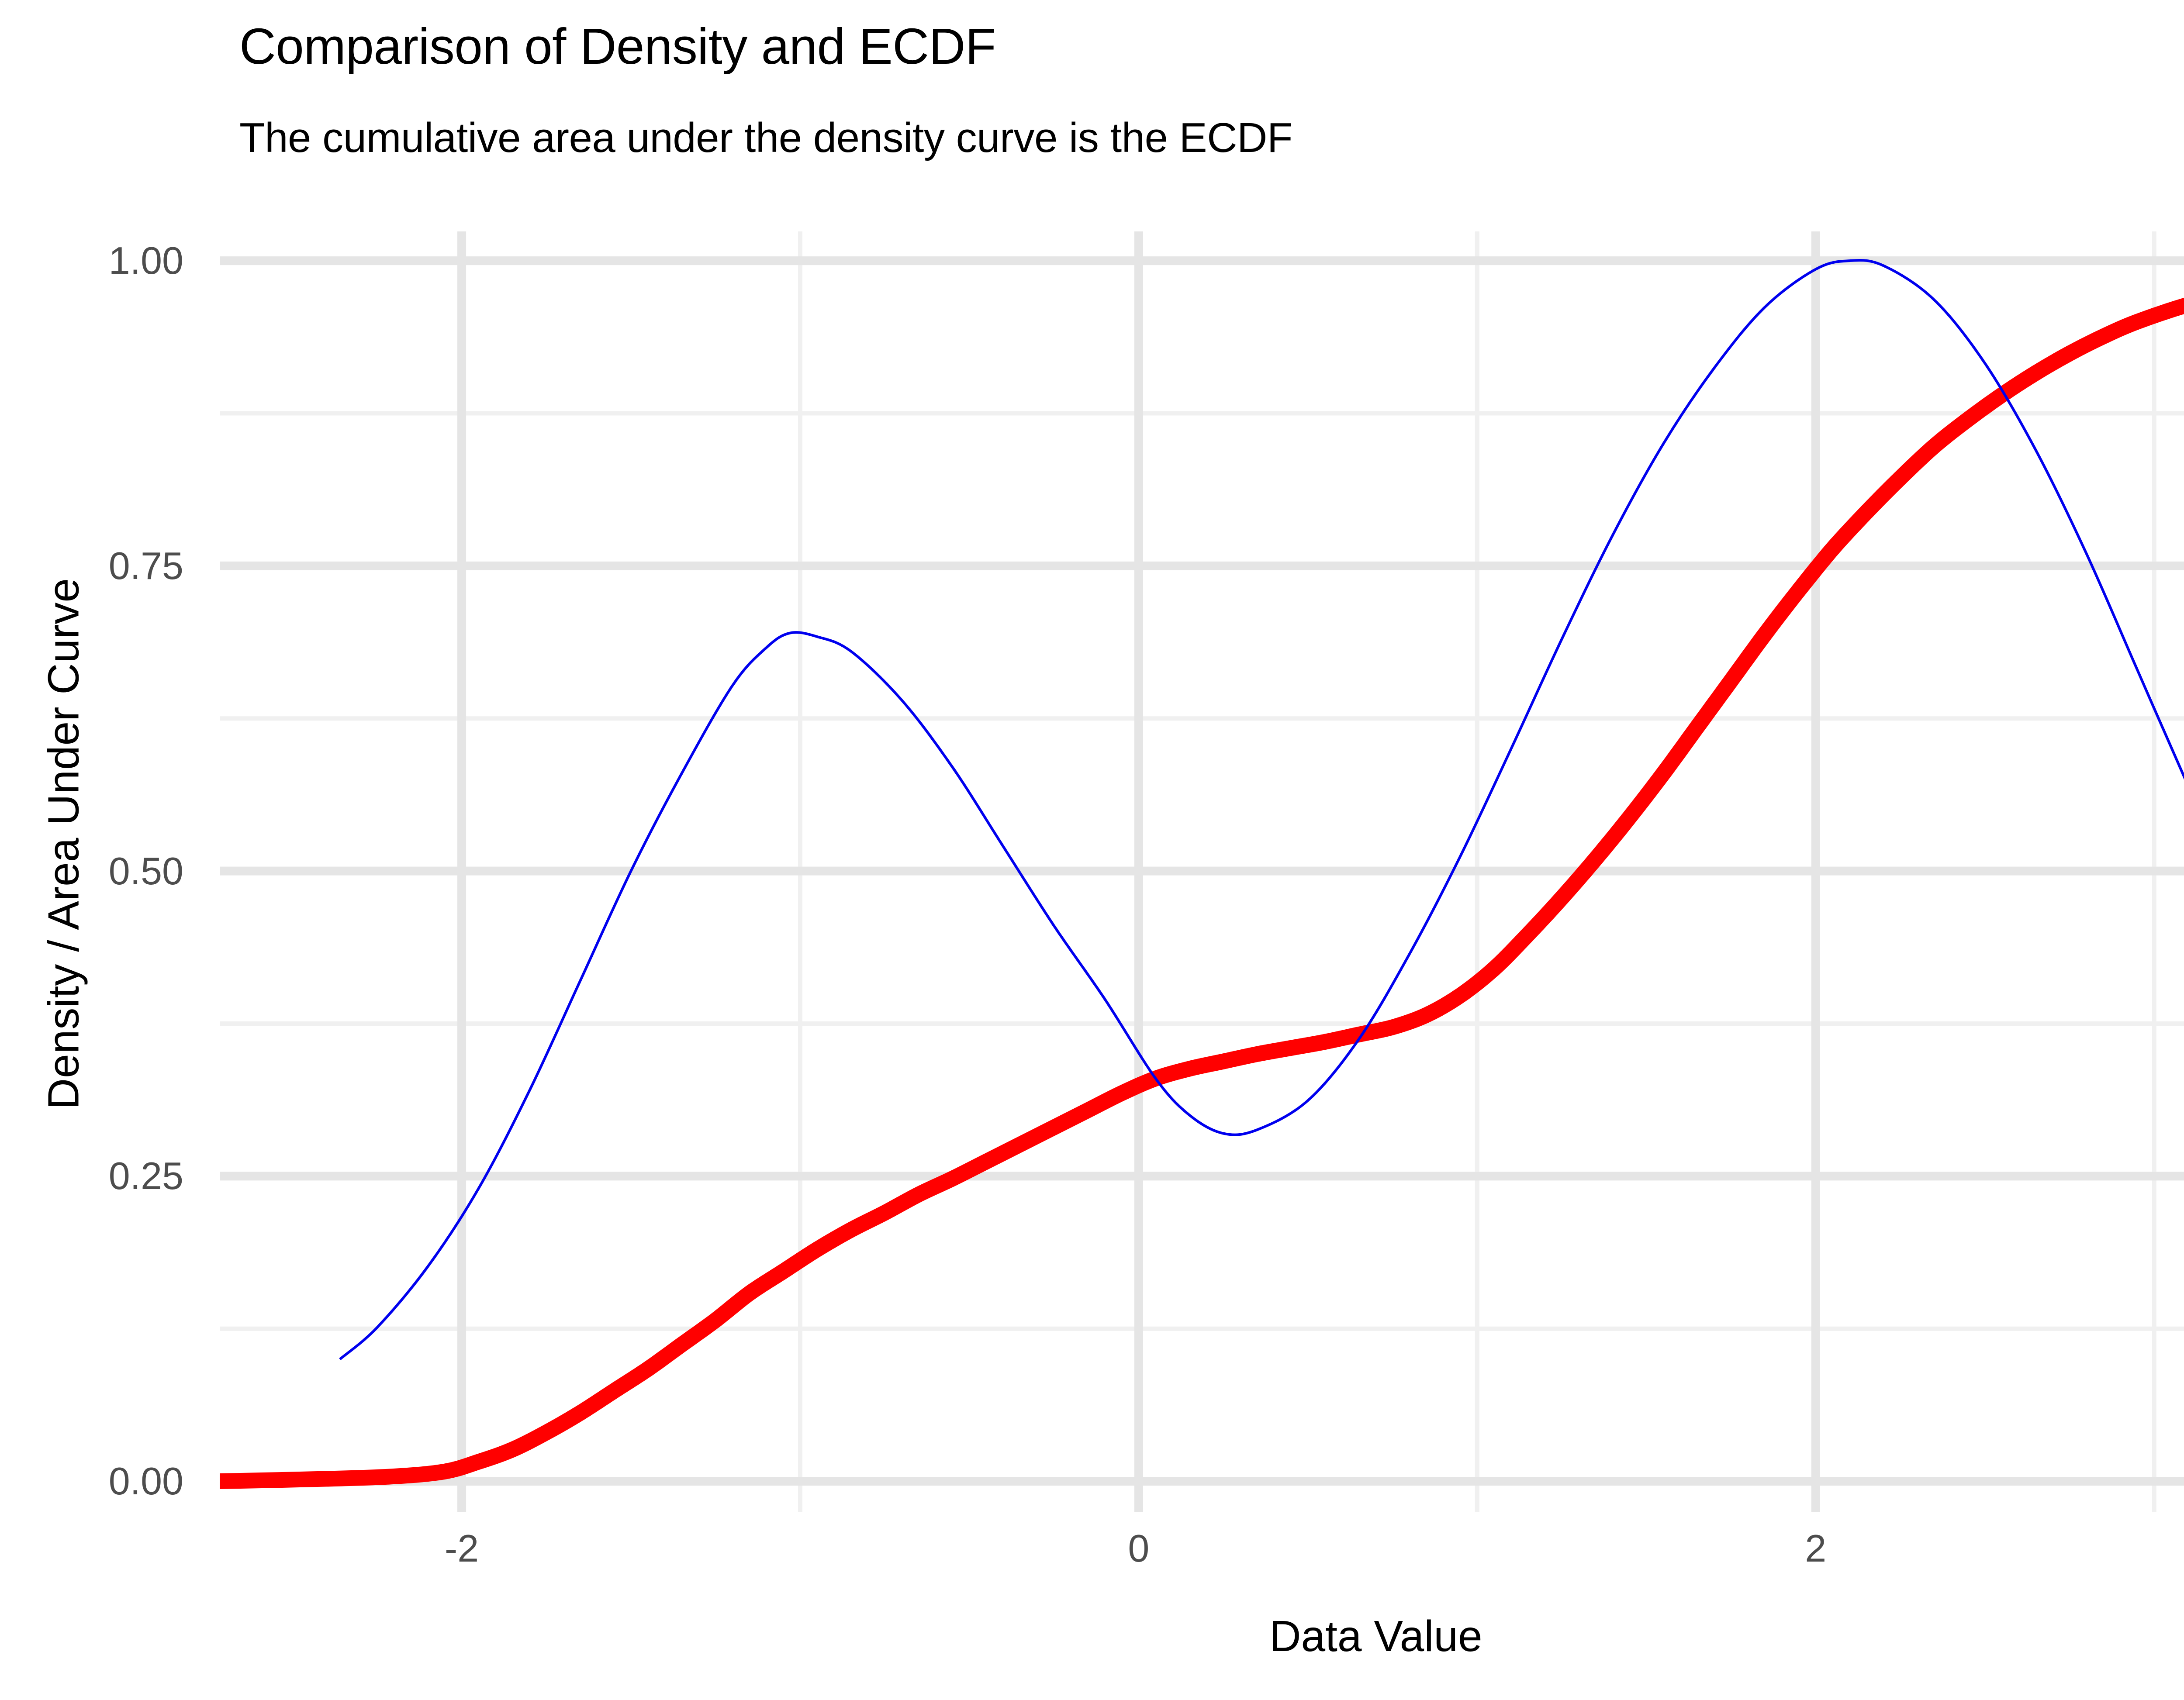 This screenshot has height=1700, width=2184. What do you see at coordinates (100, 850) in the screenshot?
I see `y-axis-tick-labels: 0.00 0.25 0.50 0.75 1.00` at bounding box center [100, 850].